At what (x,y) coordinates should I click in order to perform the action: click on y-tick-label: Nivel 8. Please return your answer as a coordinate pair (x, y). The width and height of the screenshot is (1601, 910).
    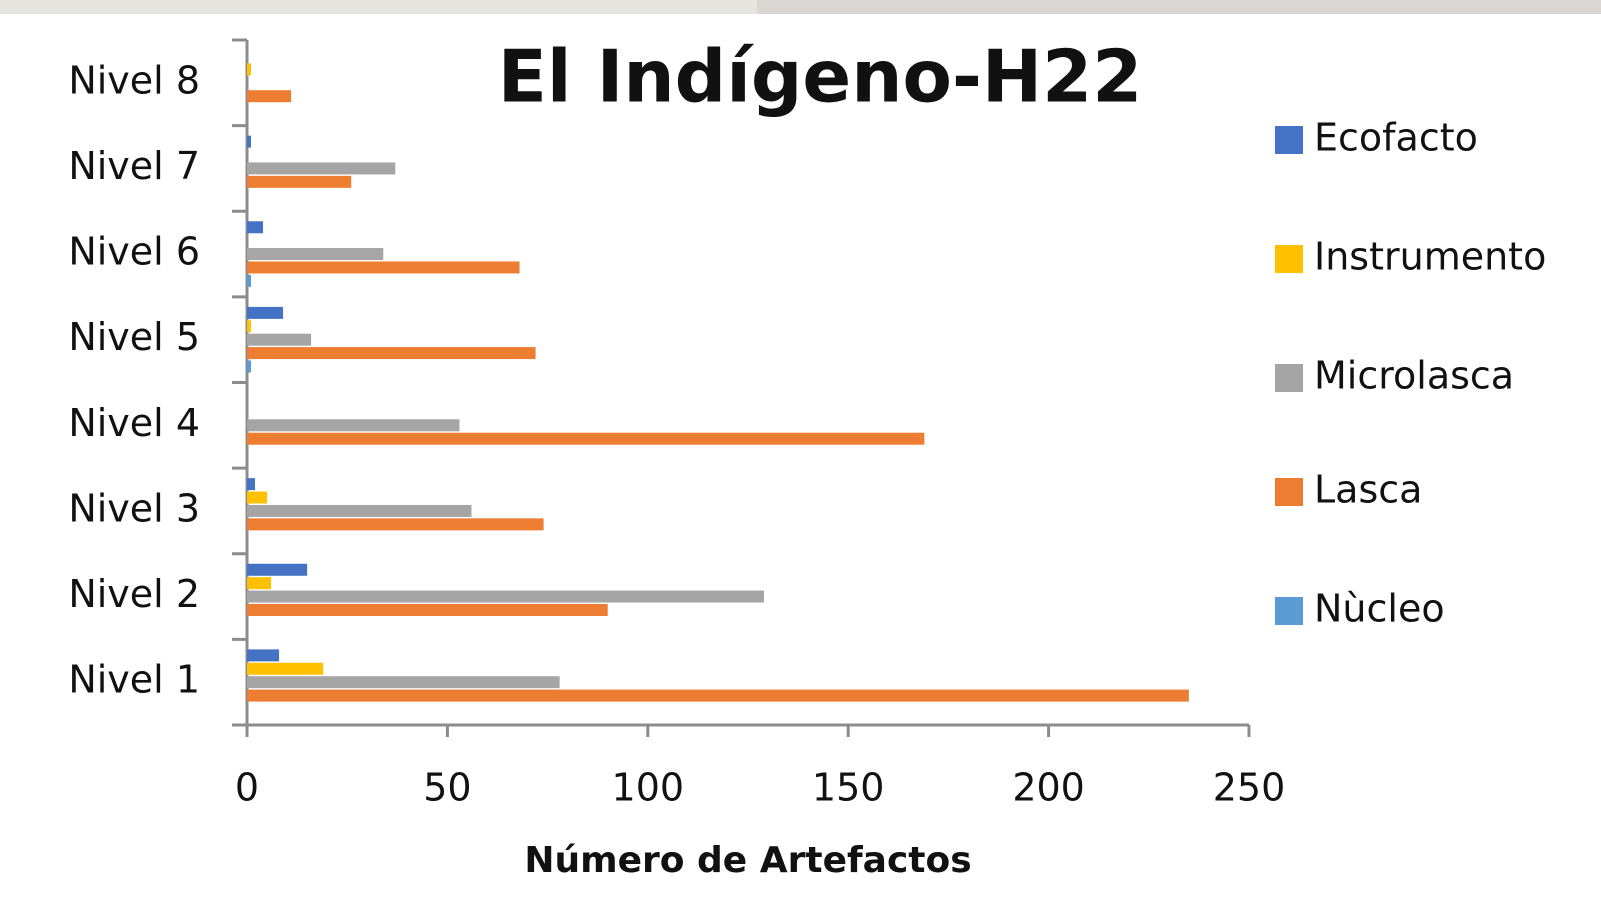
    Looking at the image, I should click on (134, 80).